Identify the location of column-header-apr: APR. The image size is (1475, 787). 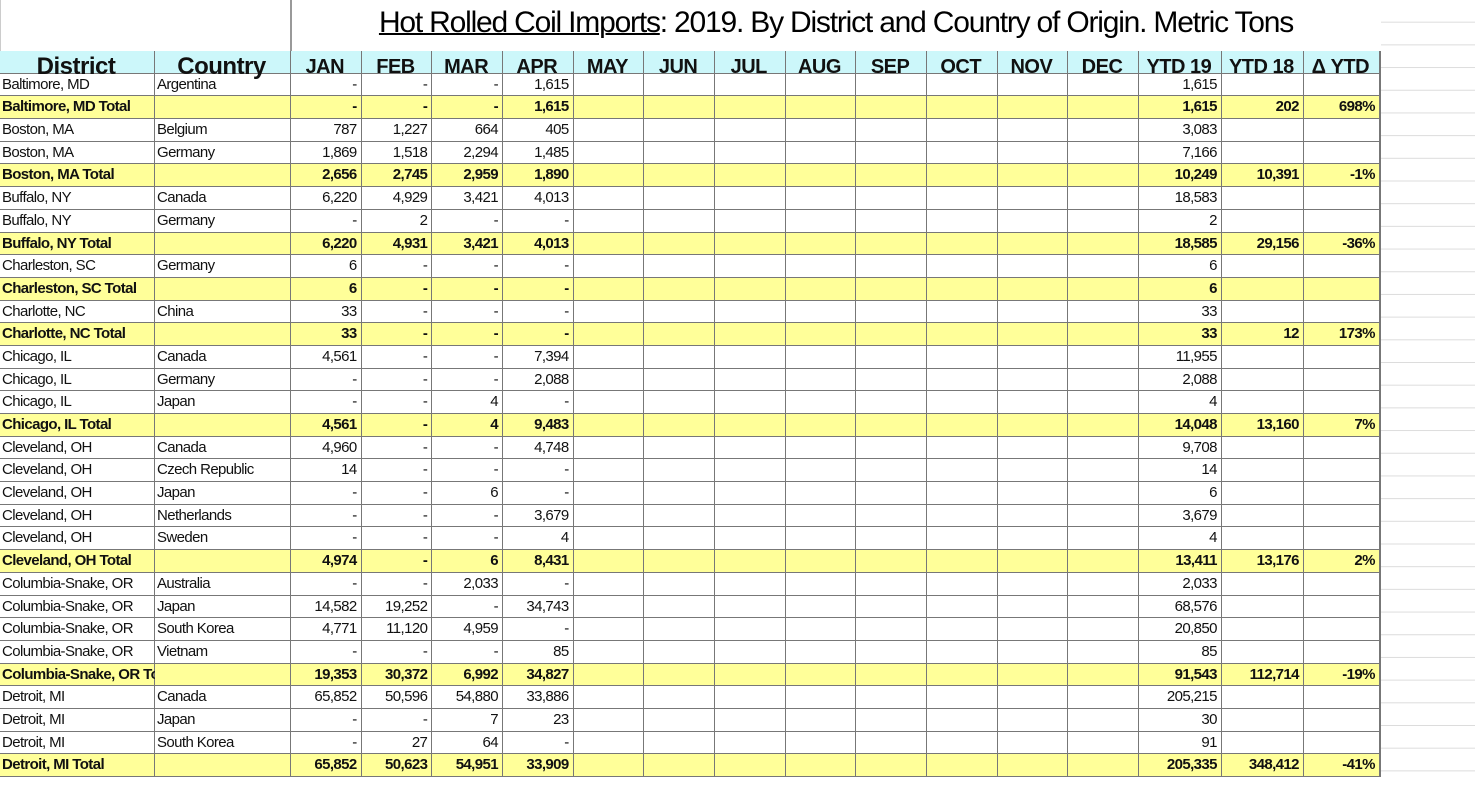
(538, 64).